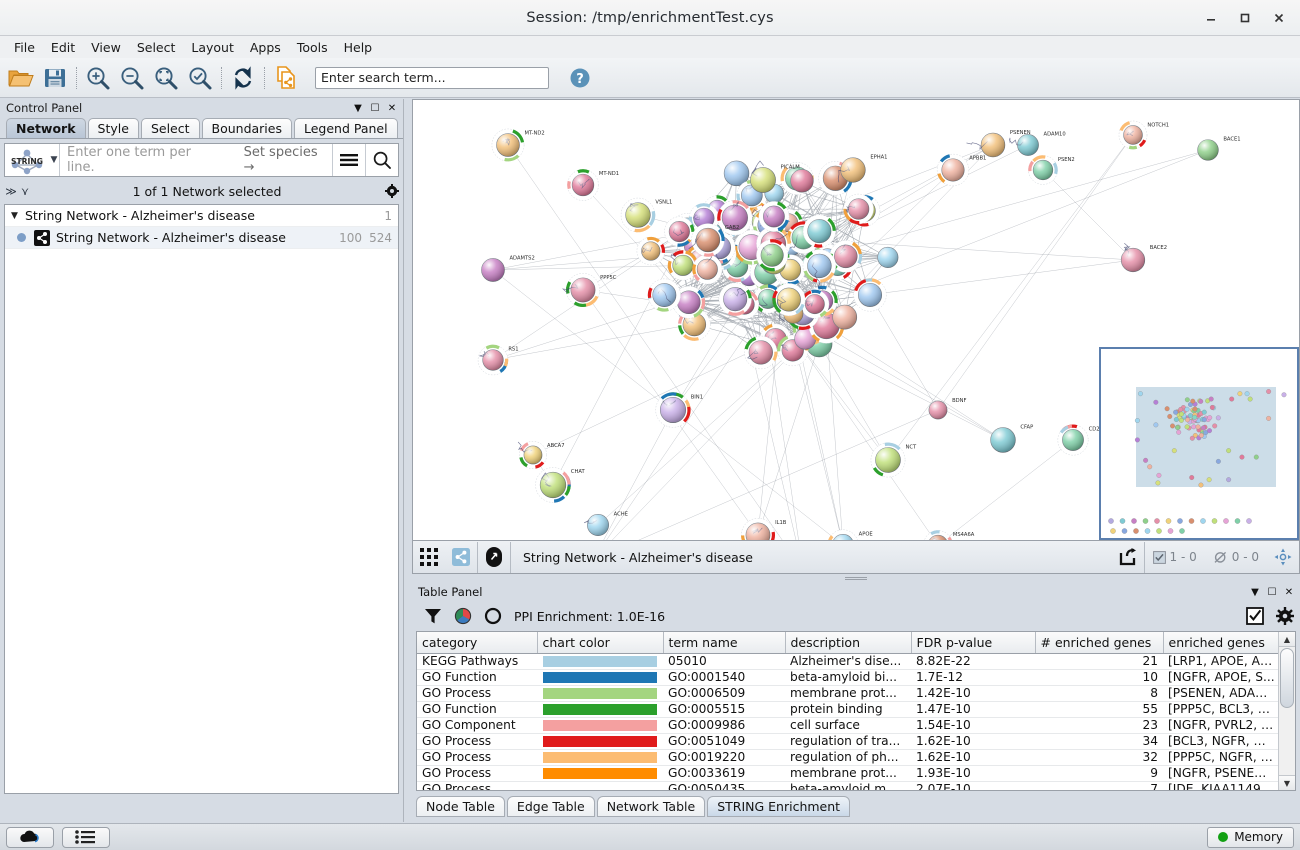 Image resolution: width=1300 pixels, height=850 pixels. Describe the element at coordinates (98, 78) in the screenshot. I see `zoom-in-icon` at that location.